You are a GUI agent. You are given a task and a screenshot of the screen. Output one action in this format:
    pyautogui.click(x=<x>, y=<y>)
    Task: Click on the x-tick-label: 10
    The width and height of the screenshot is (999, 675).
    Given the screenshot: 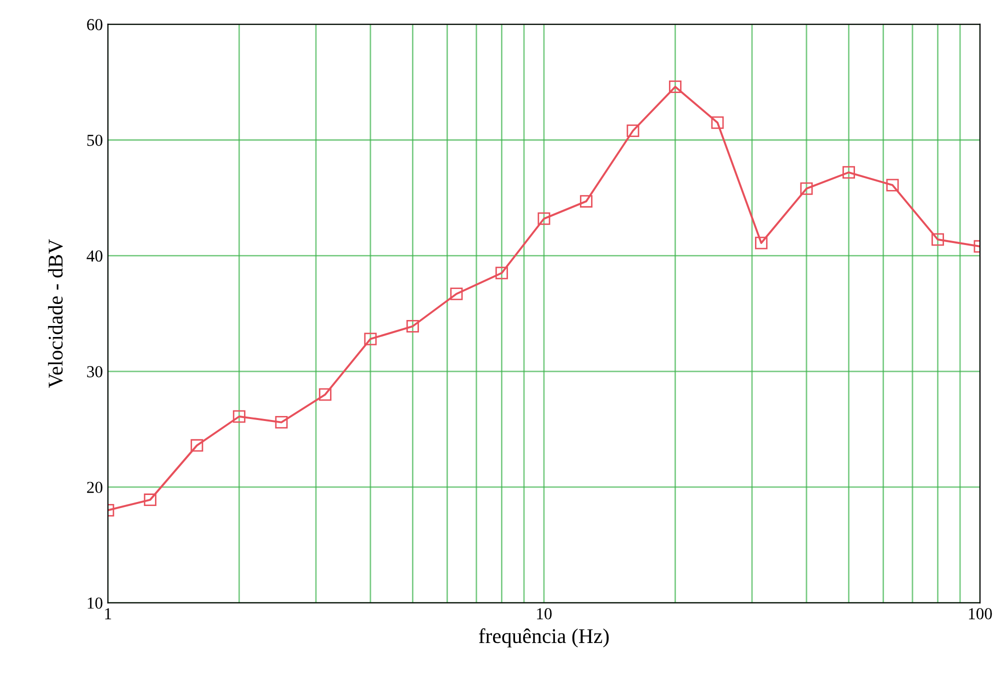 What is the action you would take?
    pyautogui.click(x=544, y=614)
    